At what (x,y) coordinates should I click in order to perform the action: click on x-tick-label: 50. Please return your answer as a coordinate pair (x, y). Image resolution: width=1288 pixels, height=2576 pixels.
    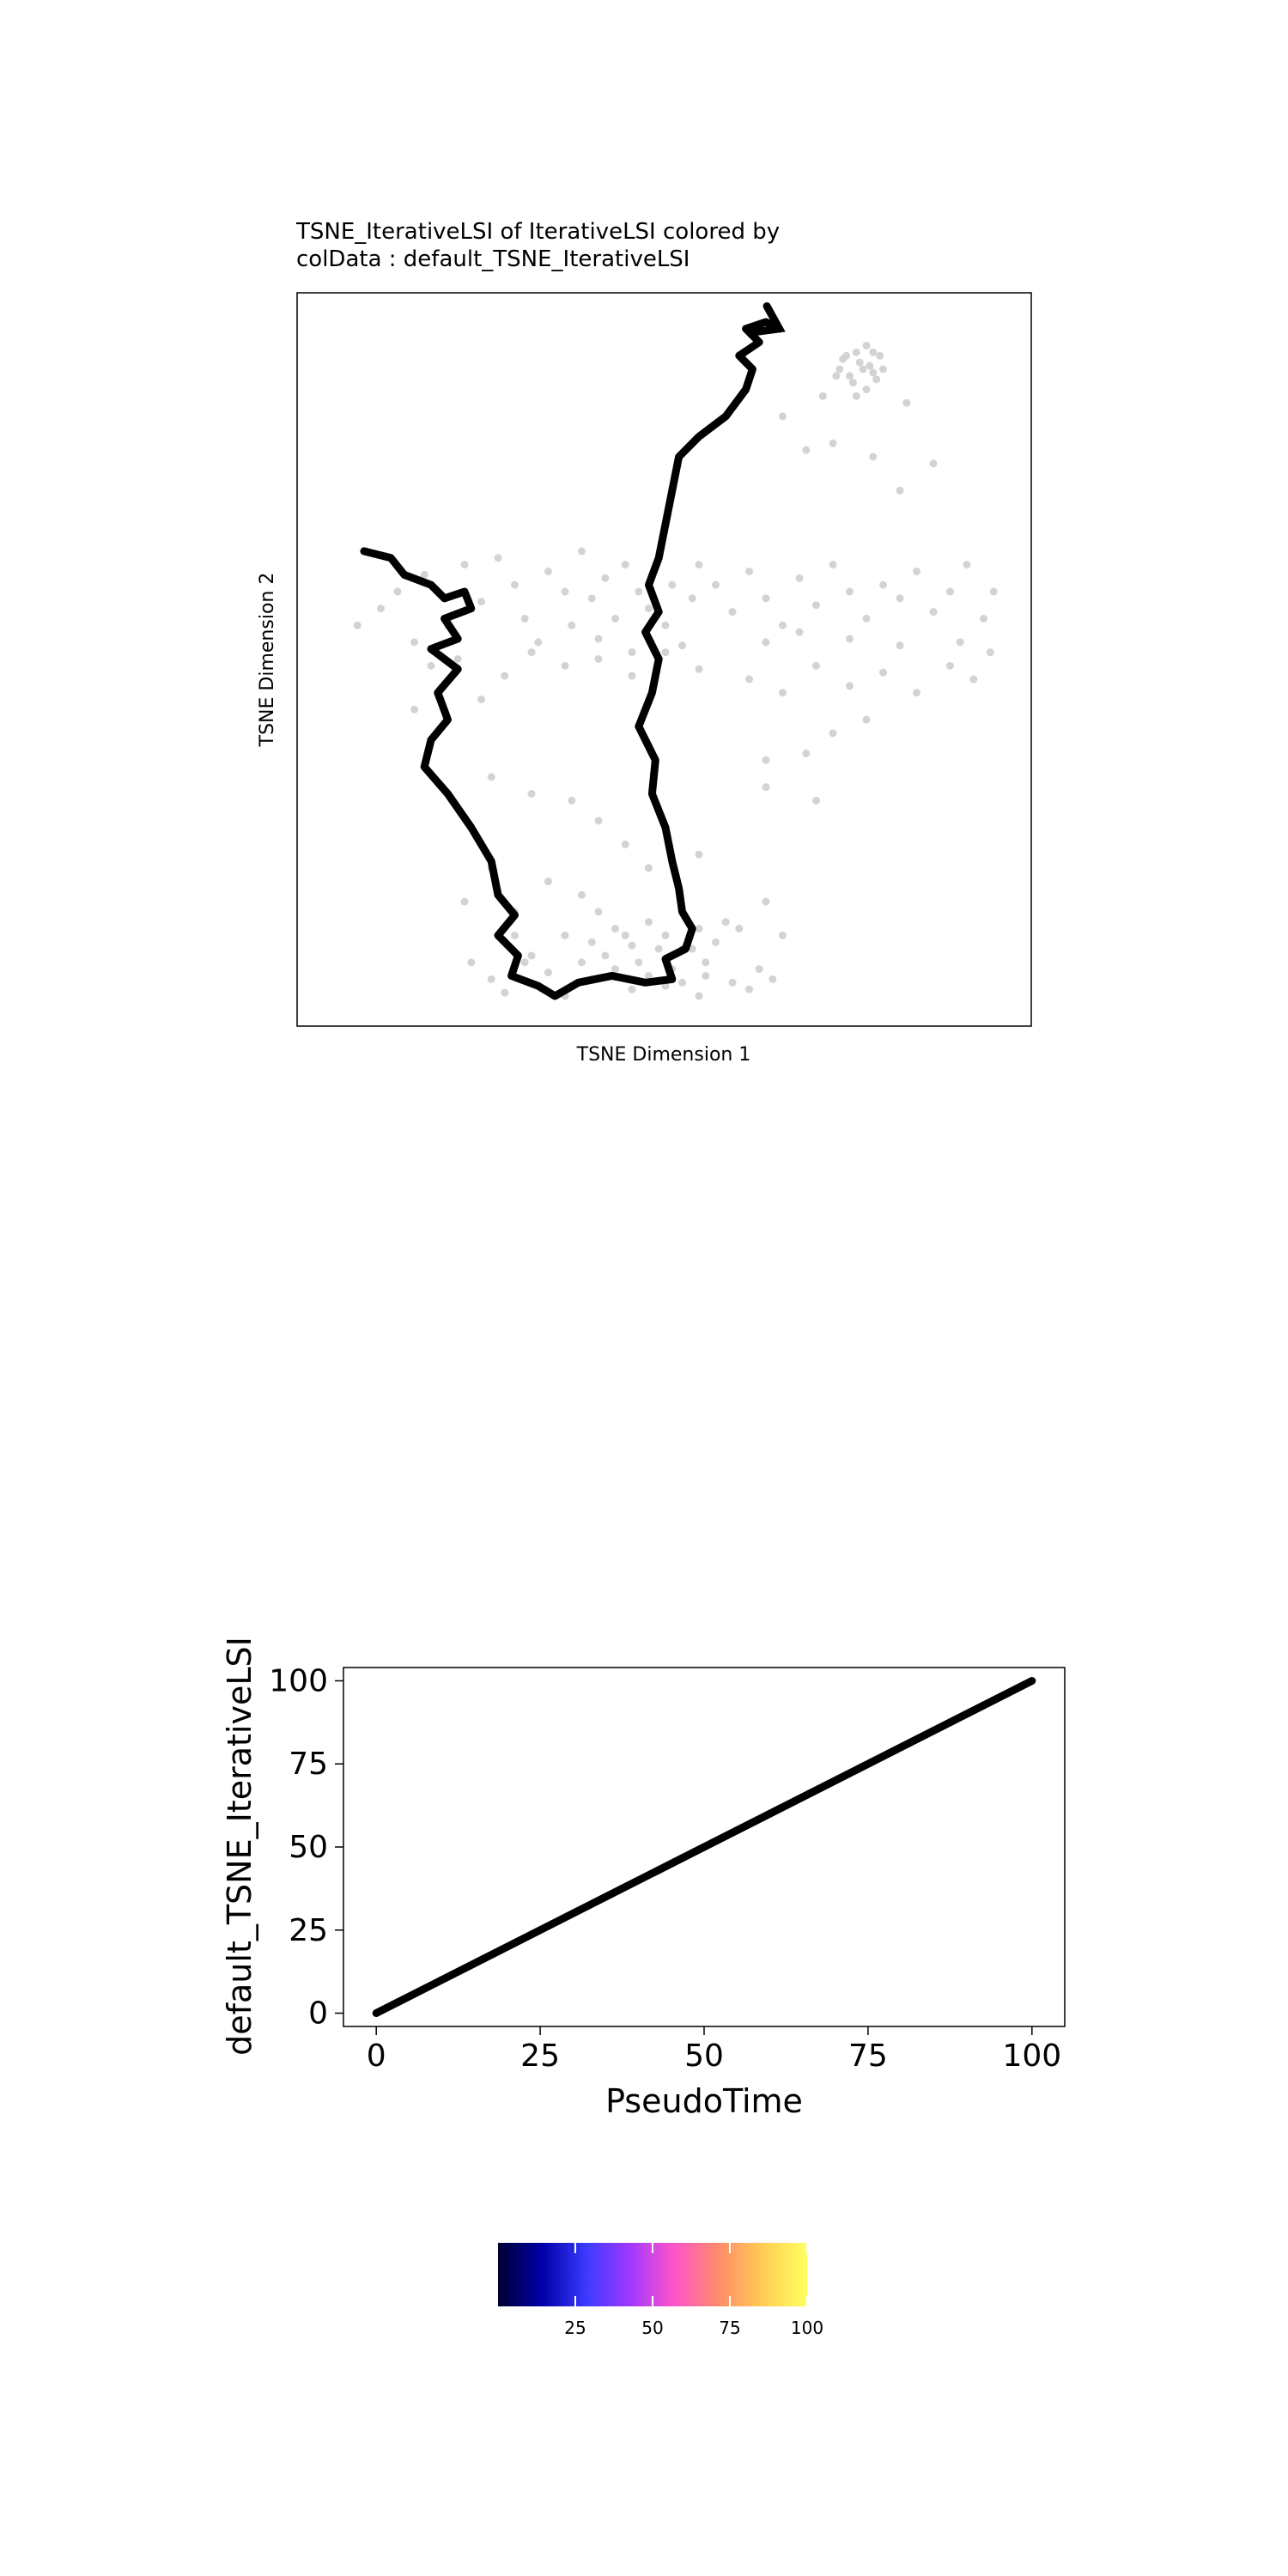
    Looking at the image, I should click on (704, 2056).